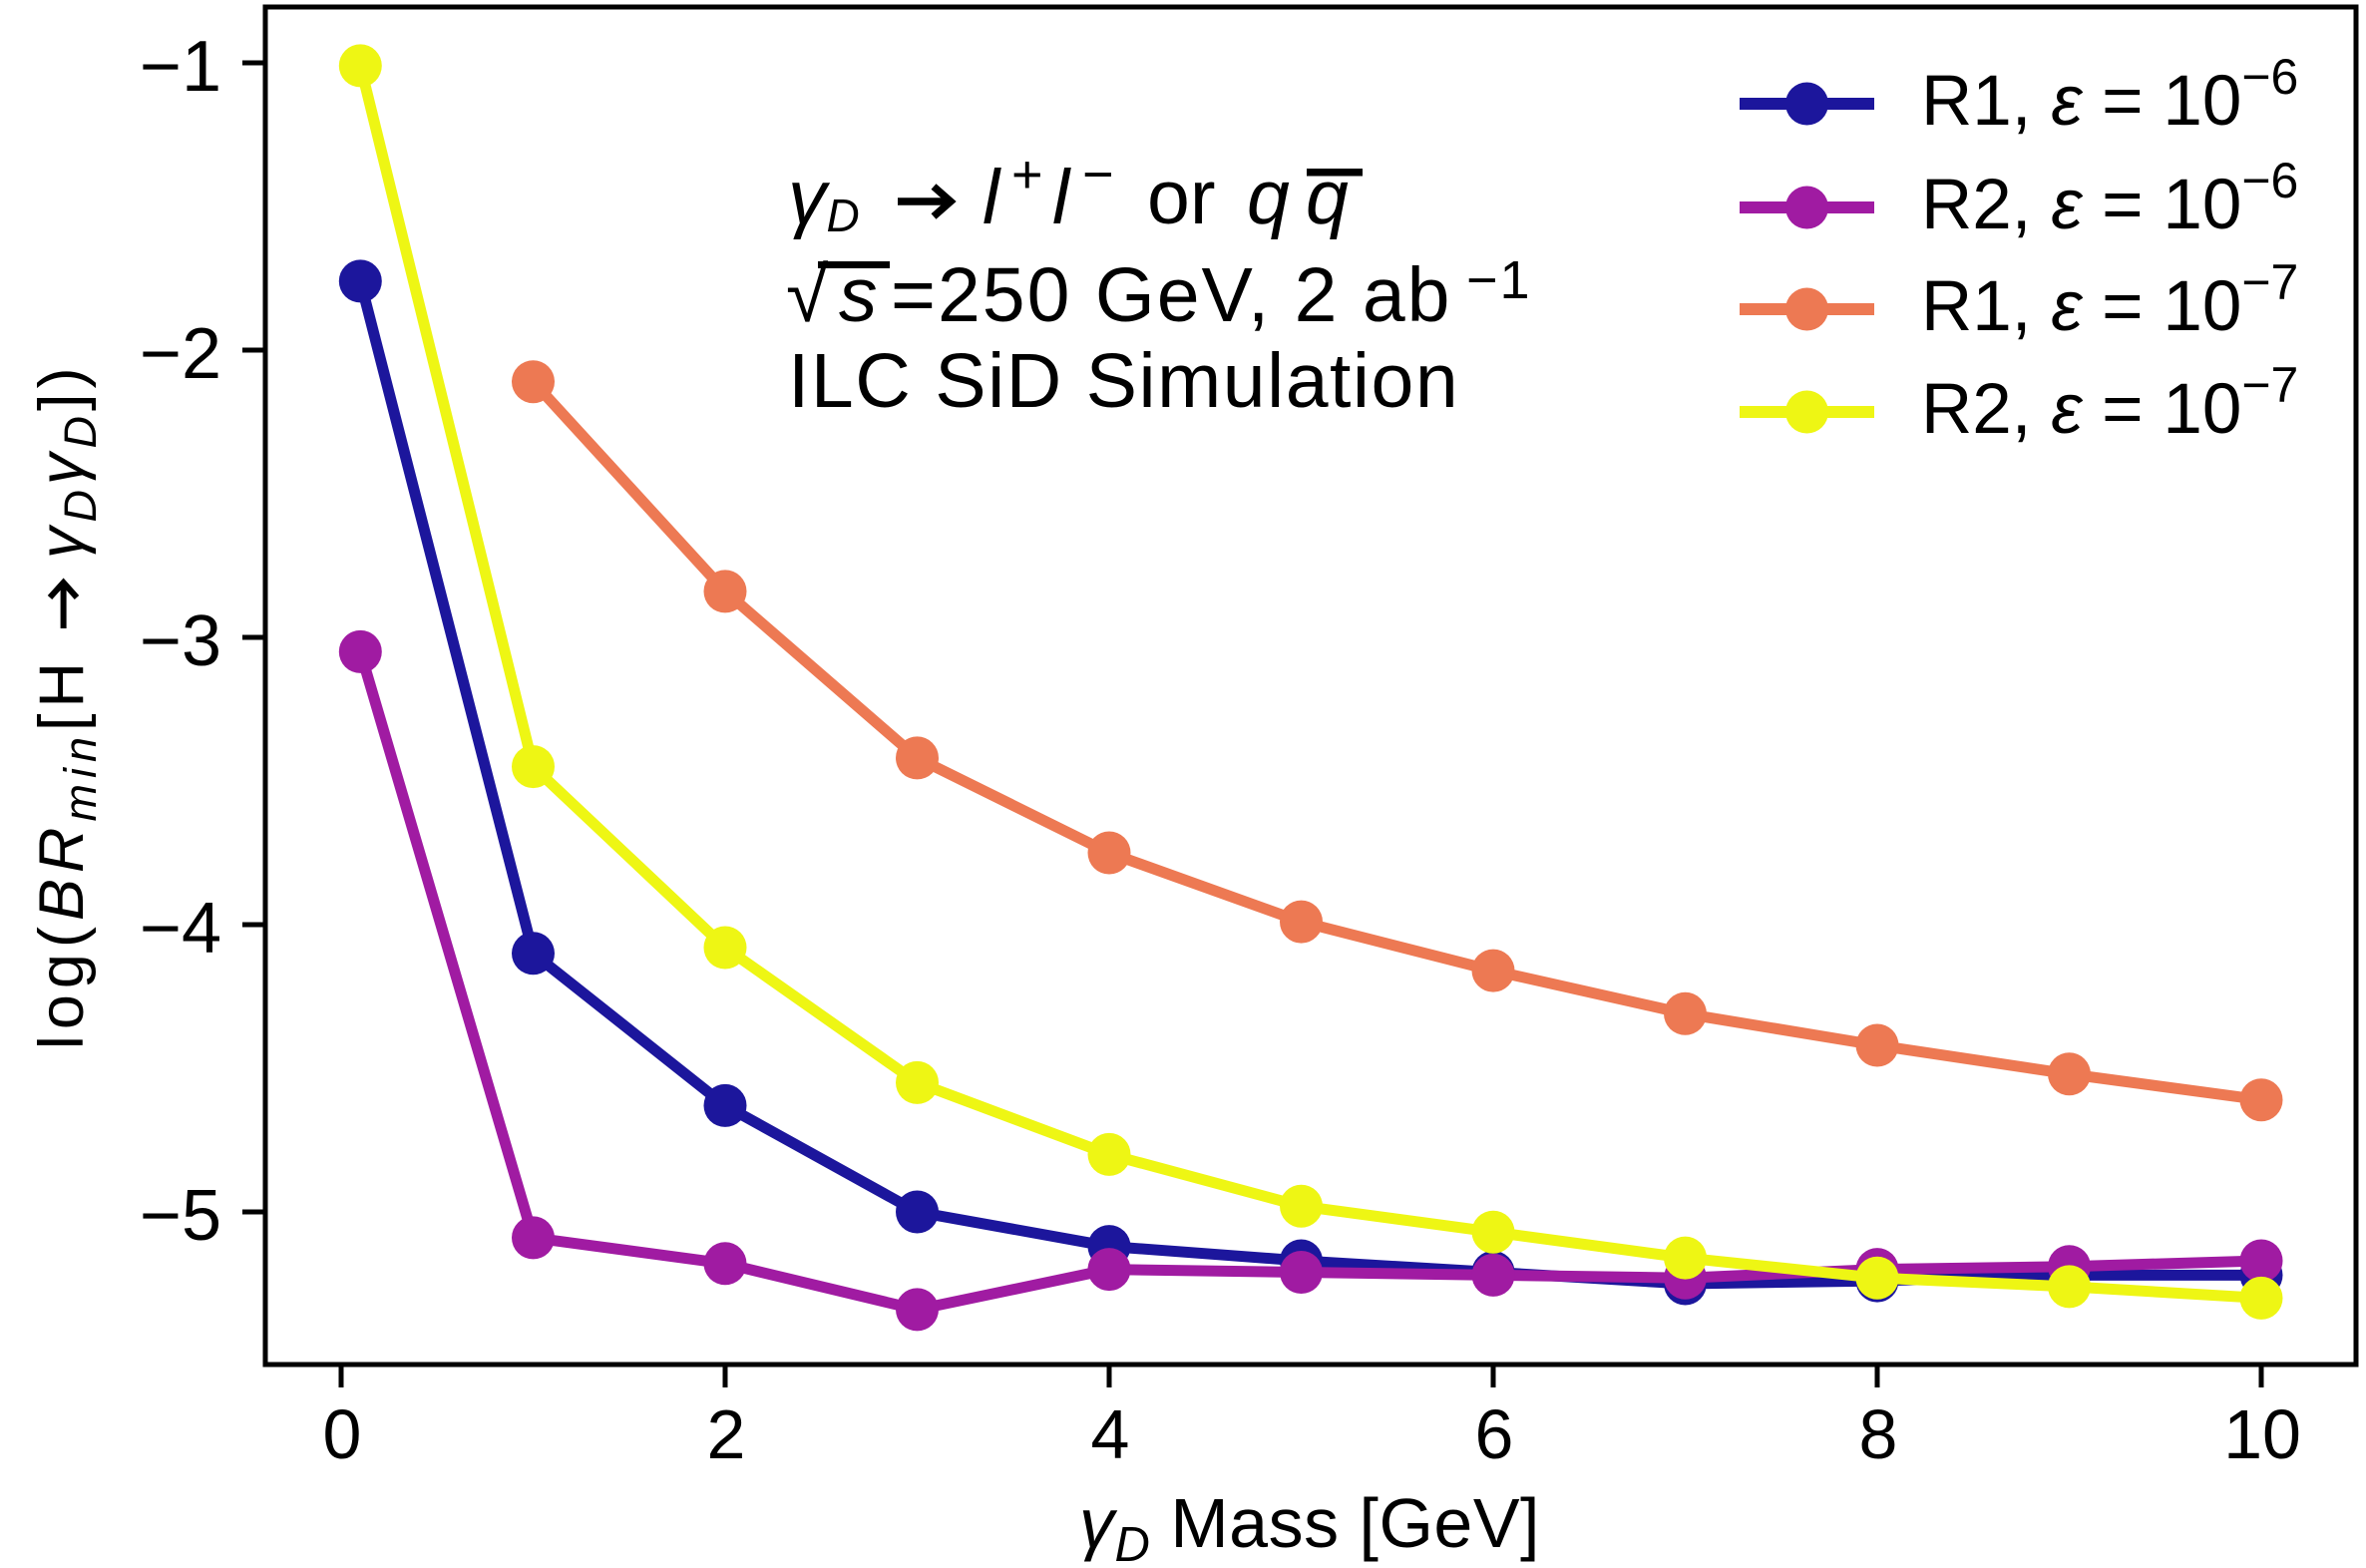  Describe the element at coordinates (2110, 199) in the screenshot. I see `svg-text: R2, ε = 10−6` at that location.